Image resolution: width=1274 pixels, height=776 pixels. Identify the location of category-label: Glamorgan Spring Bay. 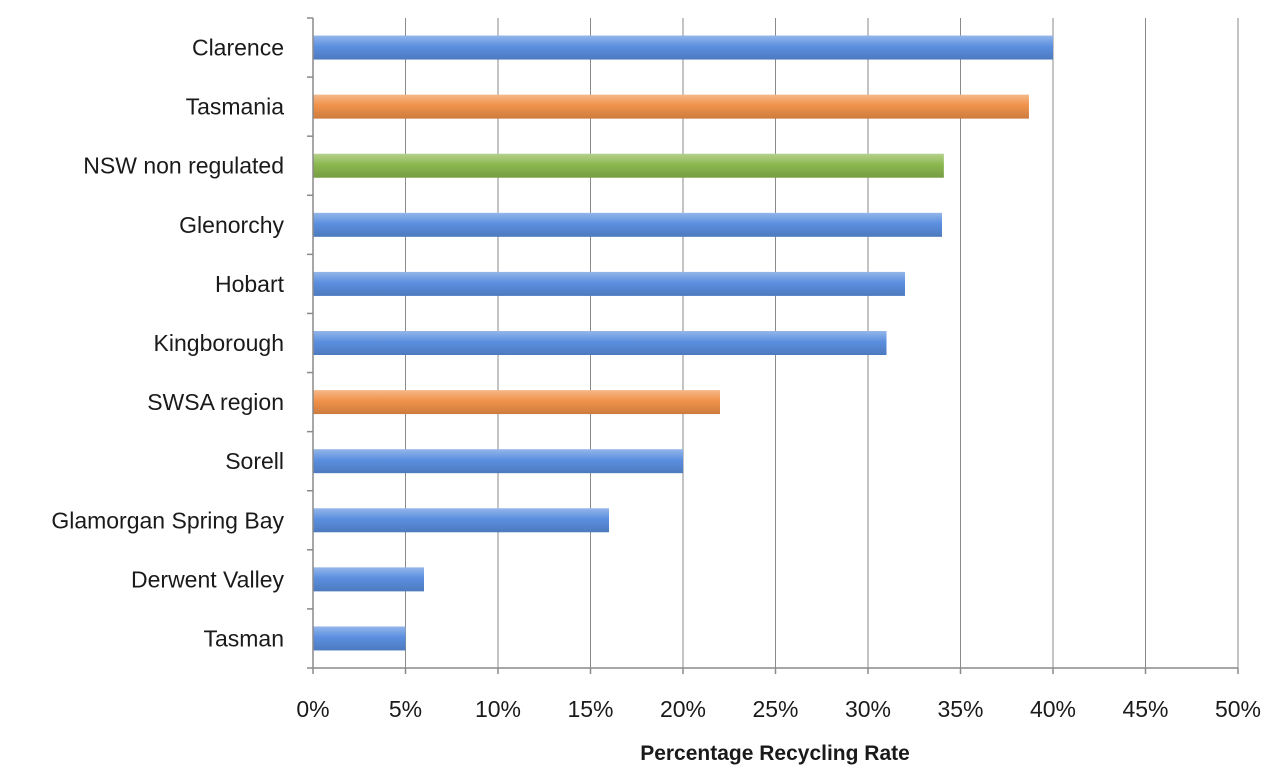
(167, 520).